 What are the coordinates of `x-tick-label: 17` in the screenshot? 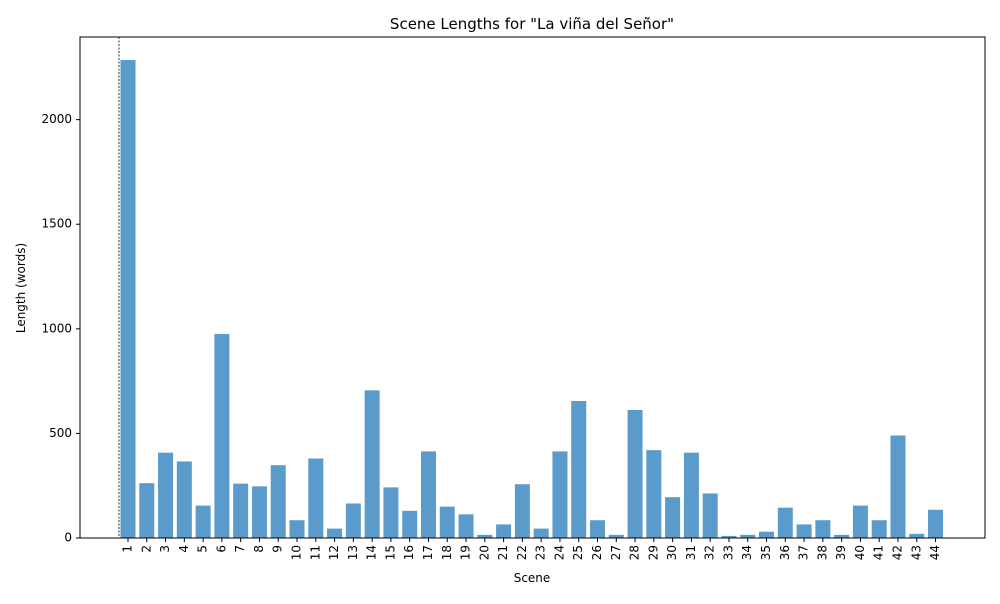 It's located at (428, 552).